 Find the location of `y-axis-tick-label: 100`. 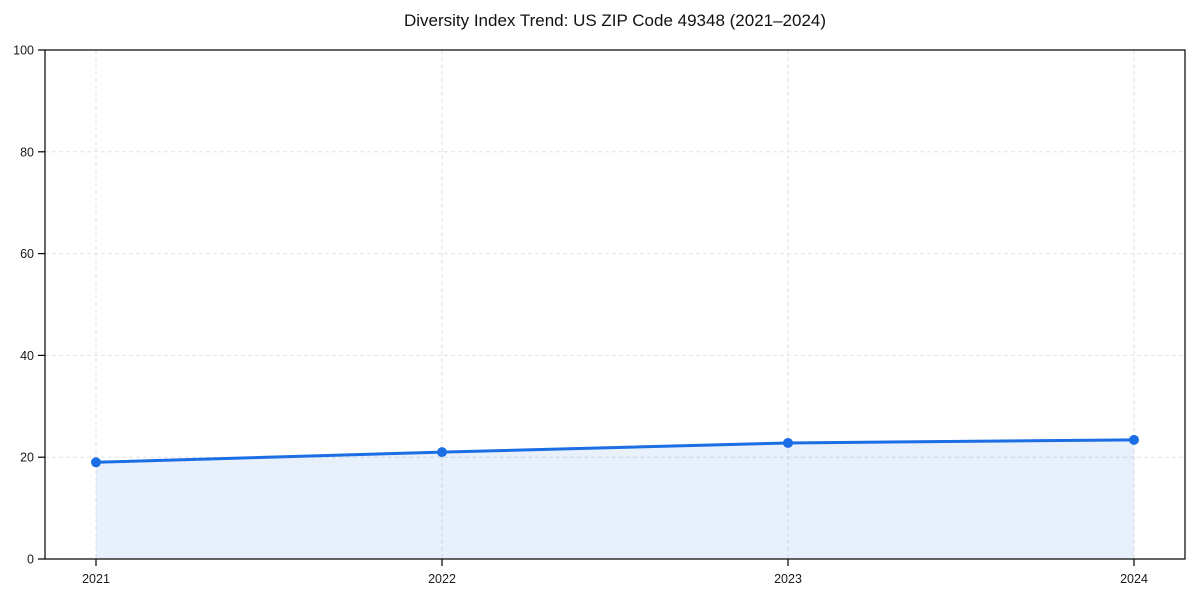

y-axis-tick-label: 100 is located at coordinates (23, 51).